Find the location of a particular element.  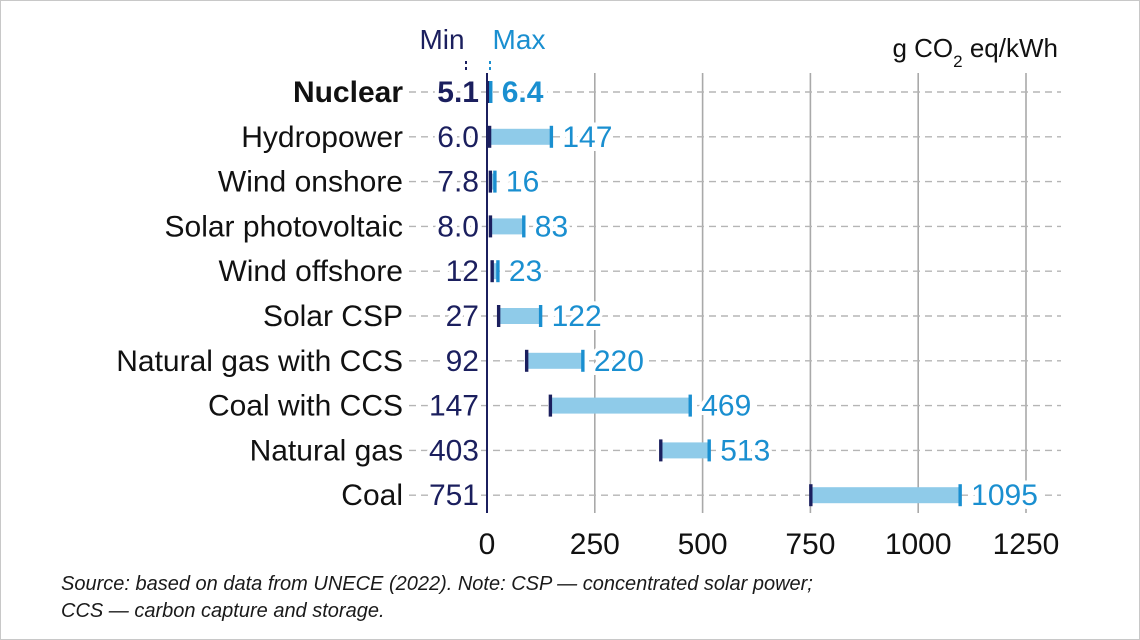

x-tick-label: 0 is located at coordinates (487, 544).